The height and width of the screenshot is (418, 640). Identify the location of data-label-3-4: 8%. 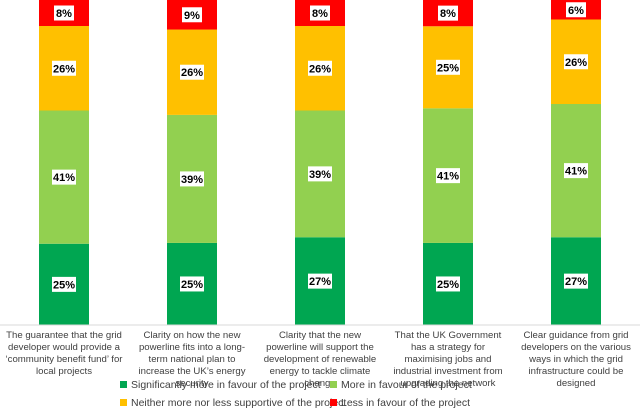
(320, 14).